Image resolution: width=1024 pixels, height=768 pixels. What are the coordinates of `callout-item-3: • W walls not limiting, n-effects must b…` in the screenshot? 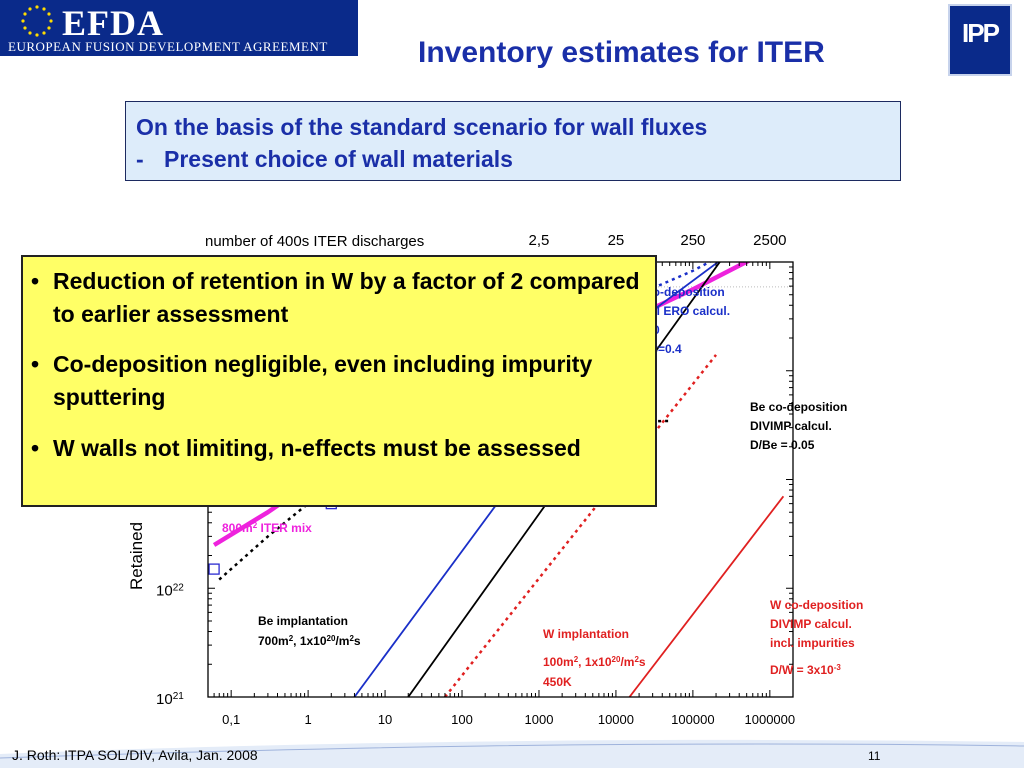 It's located at (339, 448).